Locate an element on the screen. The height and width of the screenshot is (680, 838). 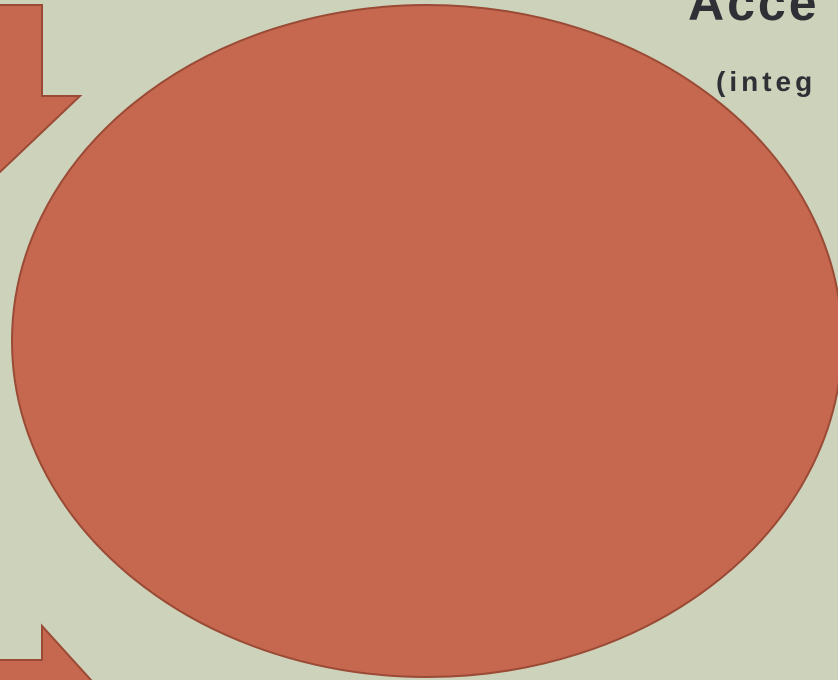
slide-subtitle: (integ is located at coordinates (766, 81).